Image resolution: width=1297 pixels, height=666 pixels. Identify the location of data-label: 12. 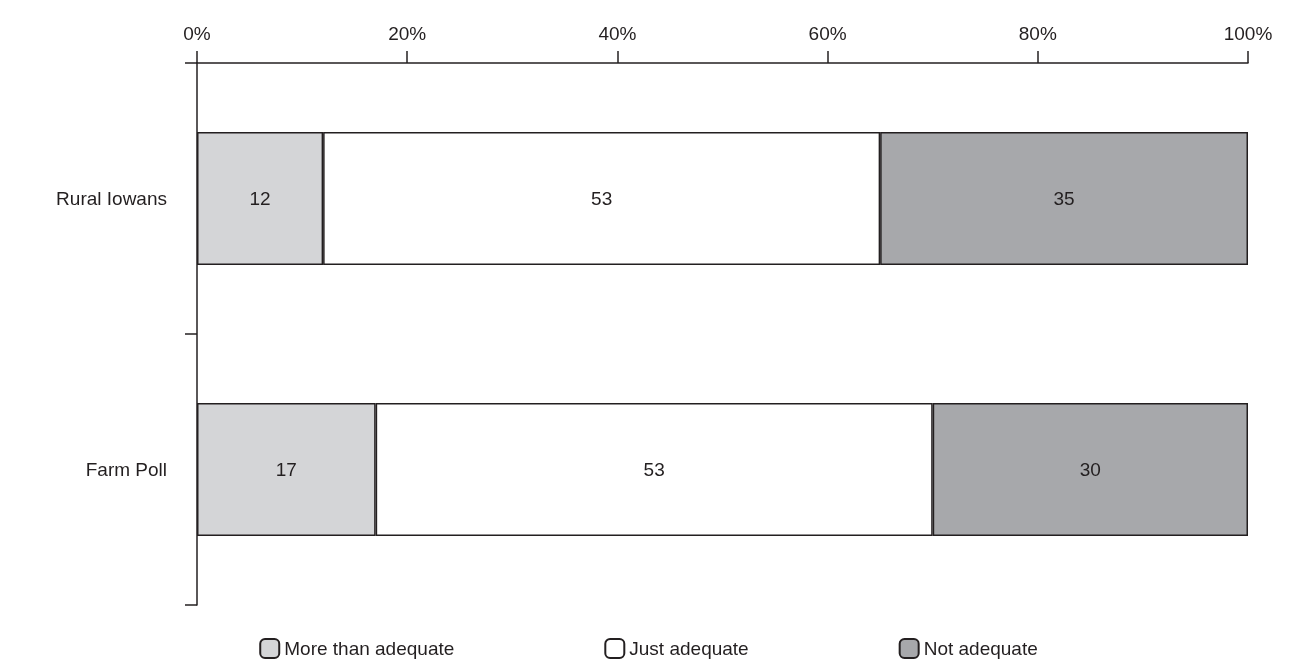
(260, 198).